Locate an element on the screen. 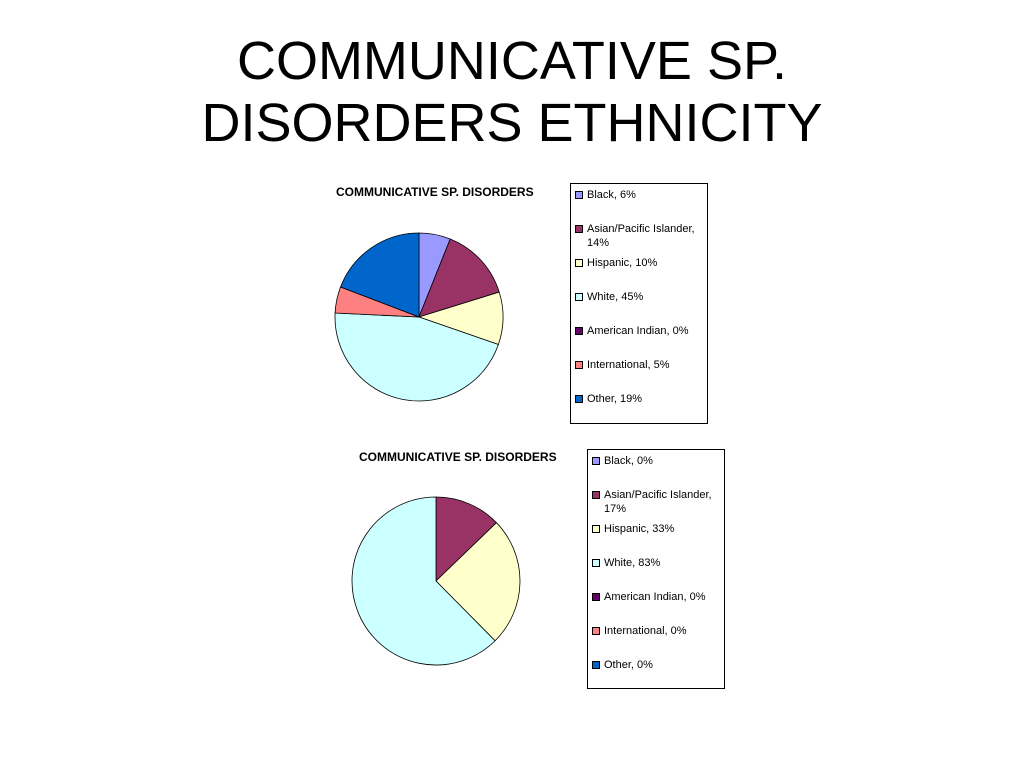 The image size is (1024, 768). pie-slice-other is located at coordinates (380, 275).